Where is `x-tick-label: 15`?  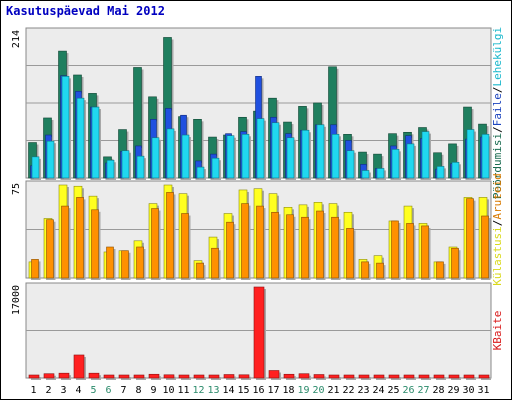 x-tick-label: 15 is located at coordinates (243, 390).